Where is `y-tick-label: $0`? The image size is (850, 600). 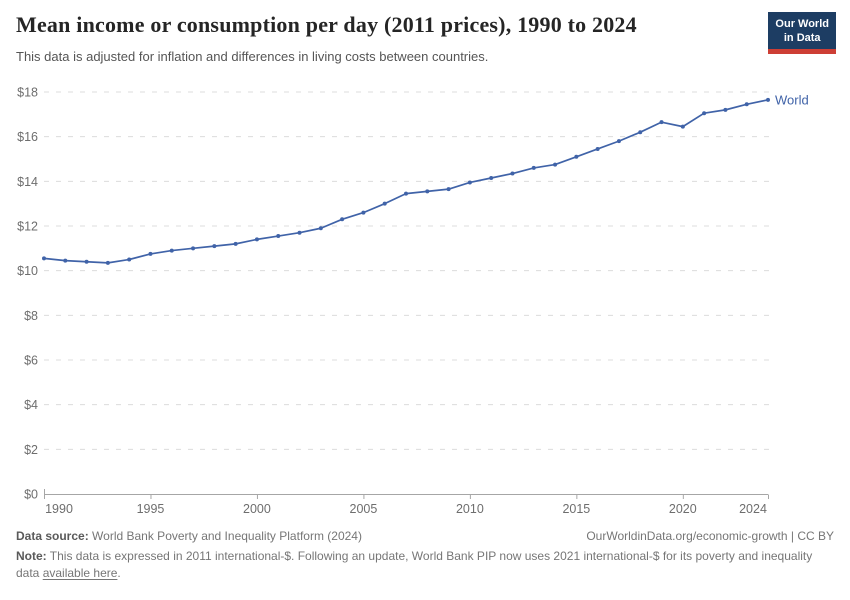 y-tick-label: $0 is located at coordinates (31, 495).